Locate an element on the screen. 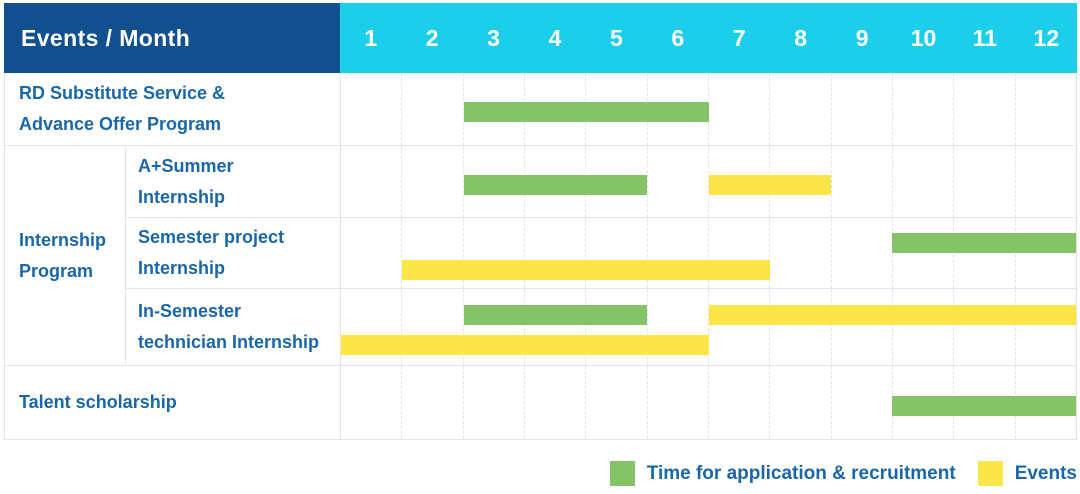 This screenshot has width=1080, height=494. row-label-line: technician Internship is located at coordinates (229, 342).